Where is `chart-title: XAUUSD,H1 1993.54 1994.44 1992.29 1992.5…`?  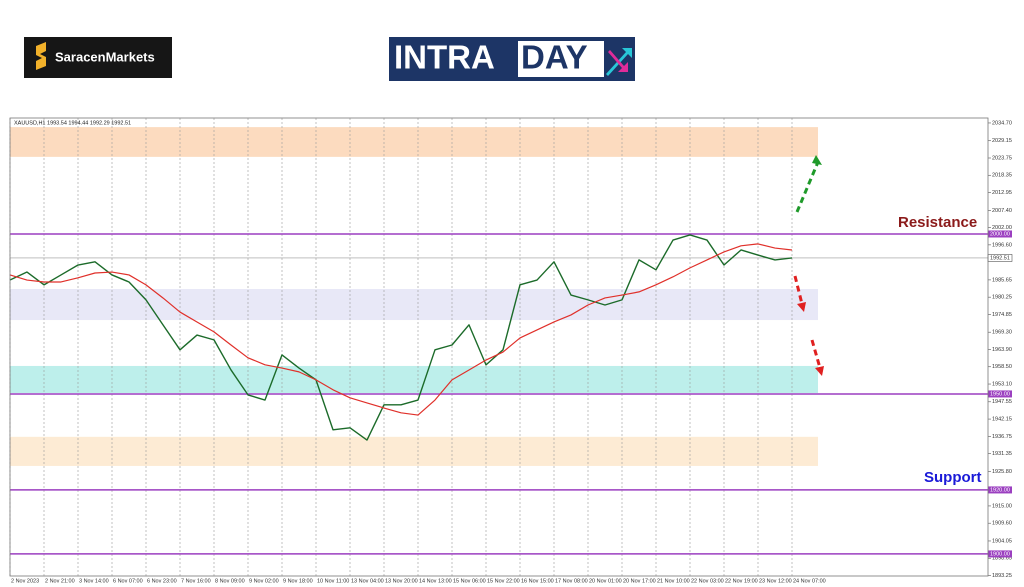 chart-title: XAUUSD,H1 1993.54 1994.44 1992.29 1992.5… is located at coordinates (72, 123).